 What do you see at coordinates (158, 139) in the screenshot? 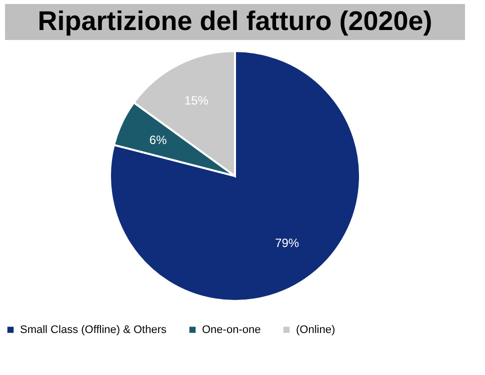
I see `data-label: 6%` at bounding box center [158, 139].